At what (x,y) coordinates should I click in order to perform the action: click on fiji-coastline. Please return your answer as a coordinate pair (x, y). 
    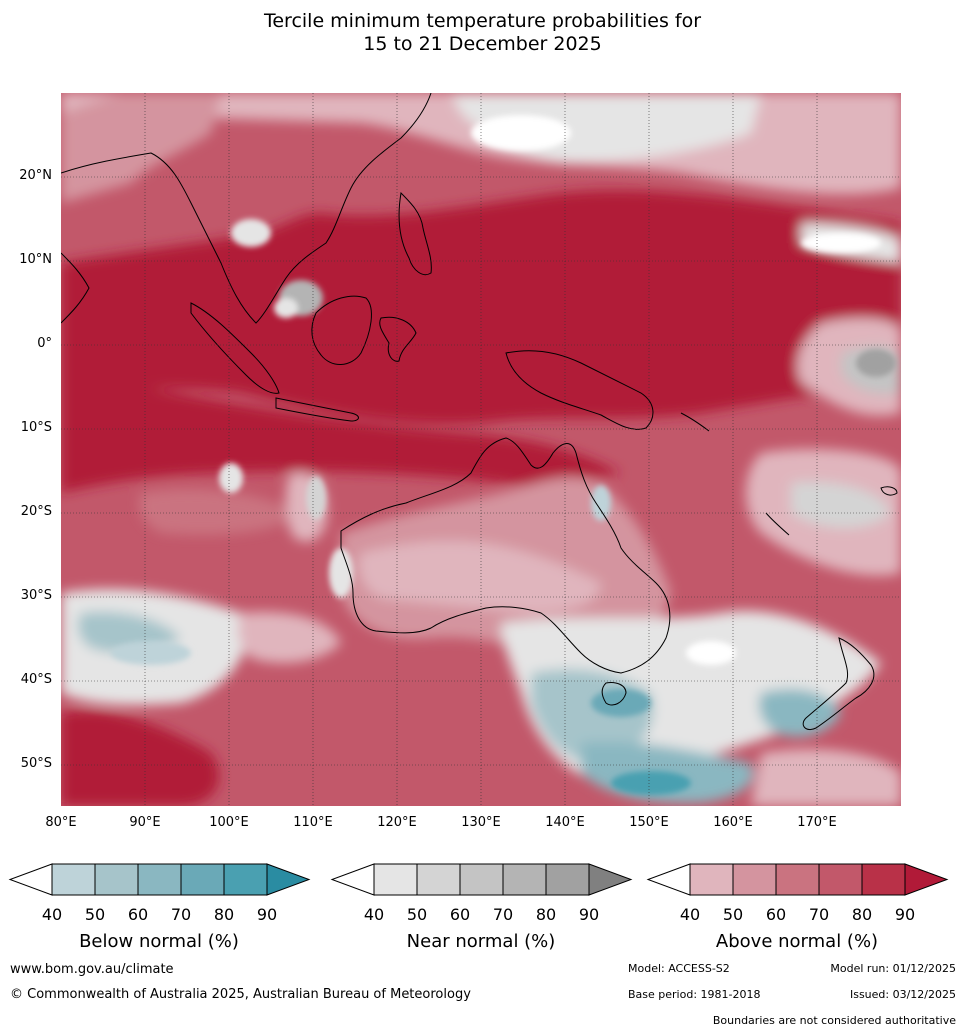
    Looking at the image, I should click on (889, 491).